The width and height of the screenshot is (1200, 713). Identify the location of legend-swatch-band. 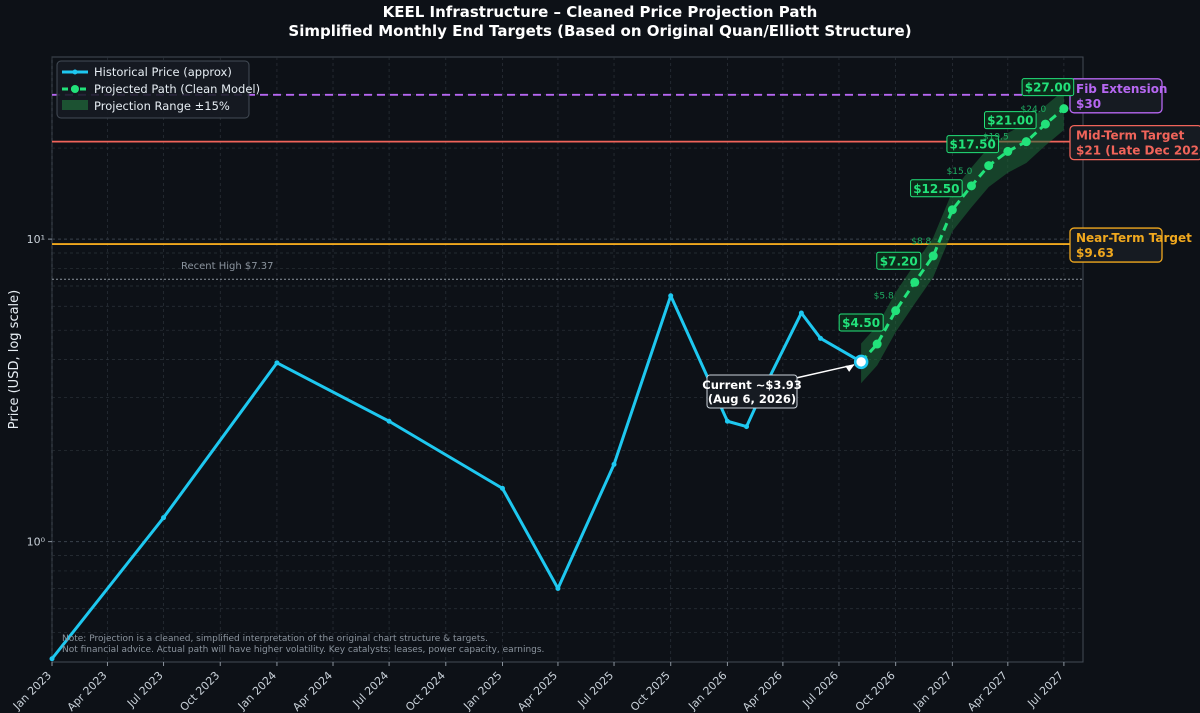
(75, 105).